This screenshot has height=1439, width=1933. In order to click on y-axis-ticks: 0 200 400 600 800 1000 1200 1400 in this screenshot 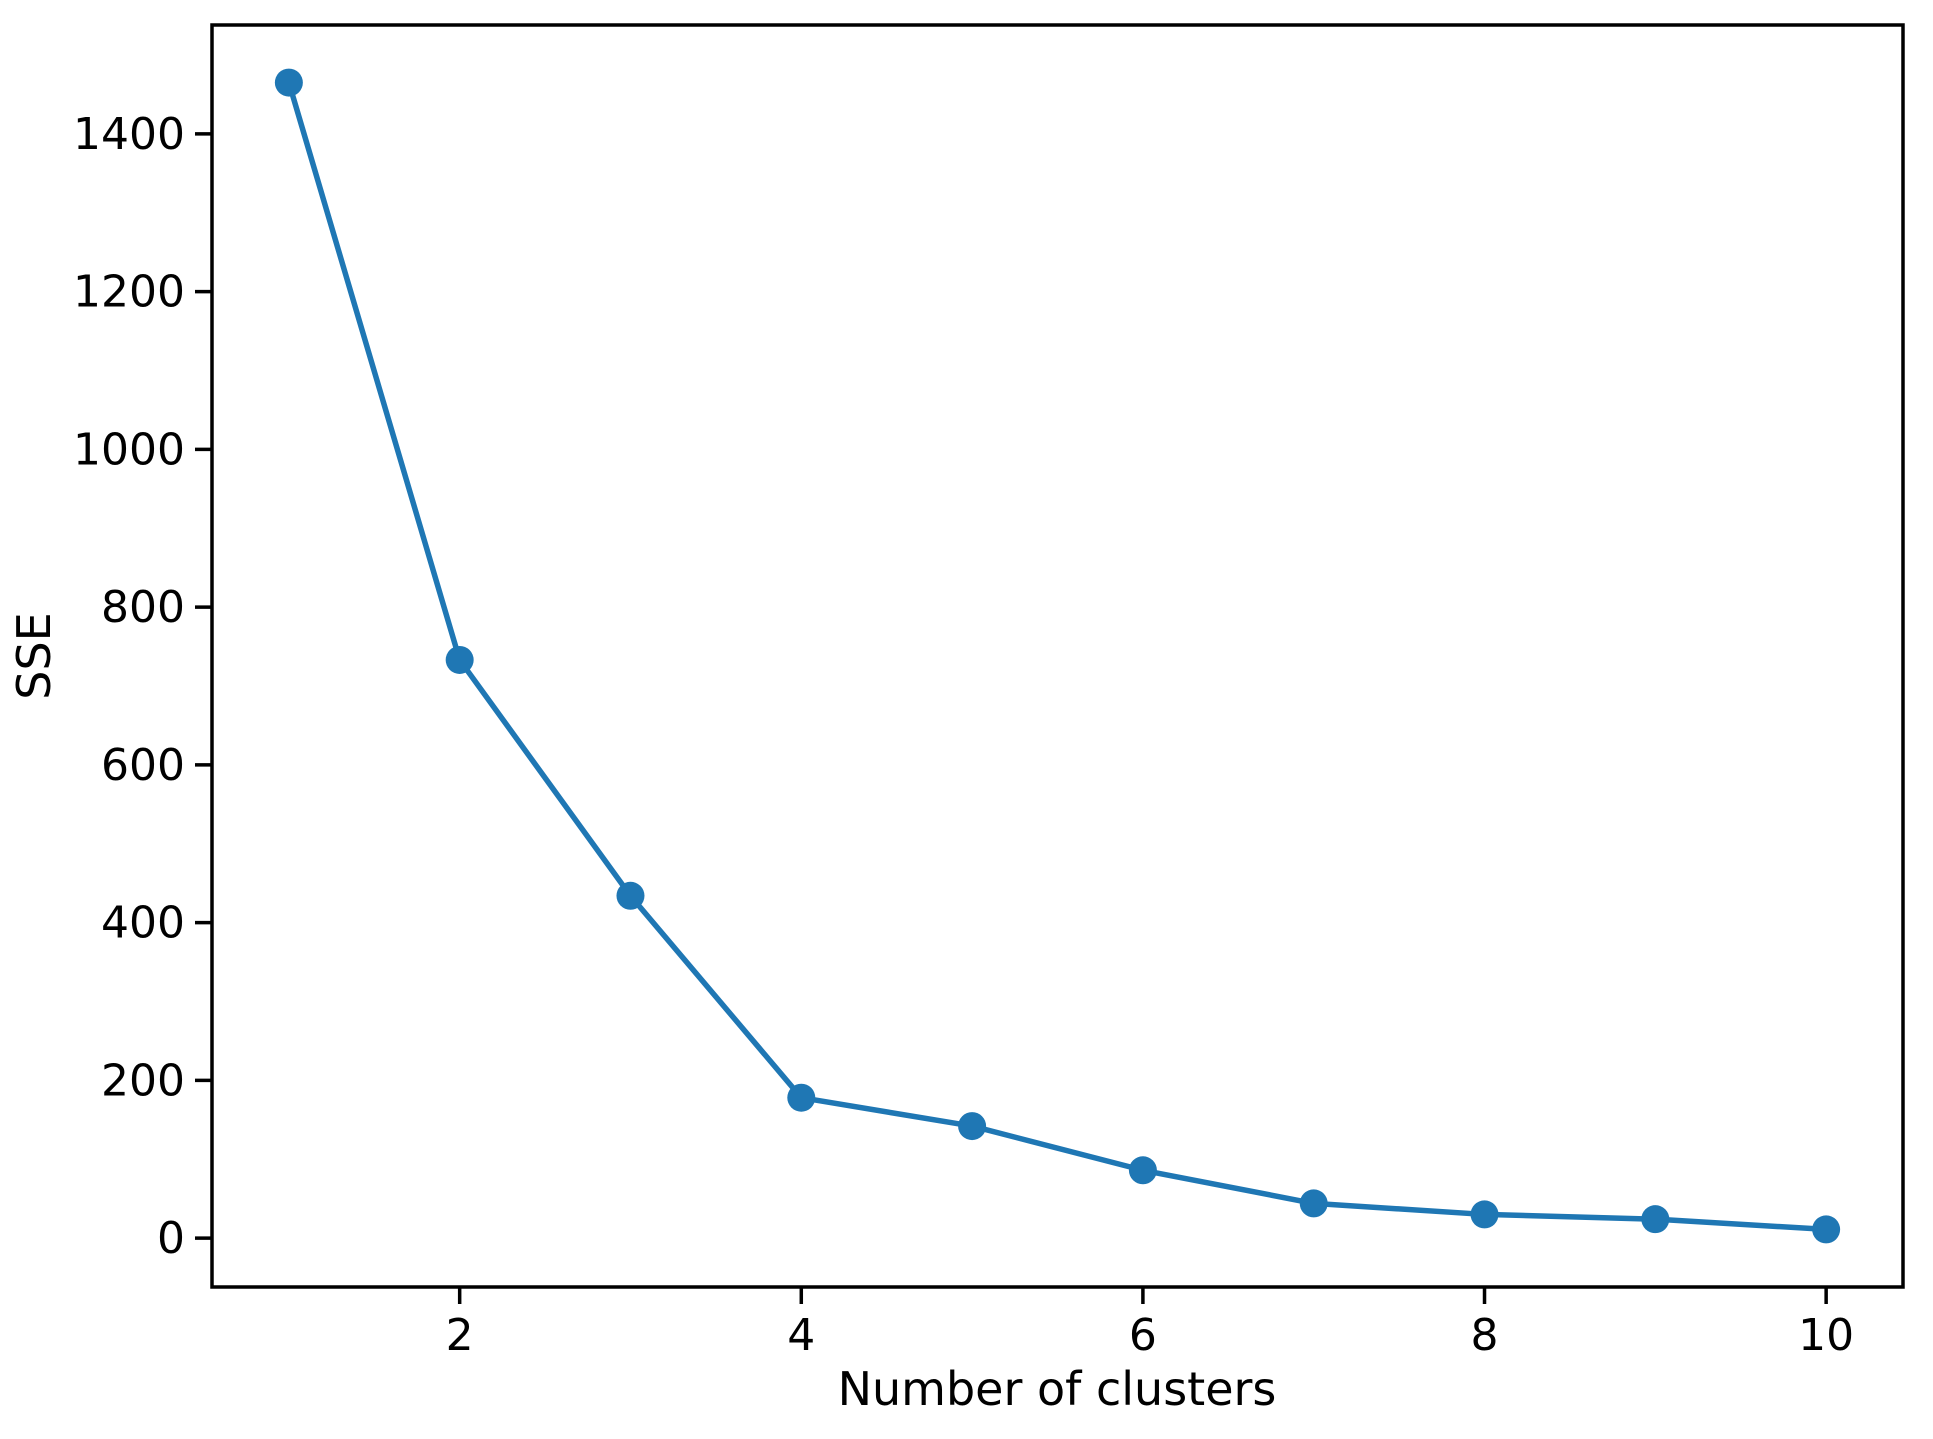, I will do `click(142, 686)`.